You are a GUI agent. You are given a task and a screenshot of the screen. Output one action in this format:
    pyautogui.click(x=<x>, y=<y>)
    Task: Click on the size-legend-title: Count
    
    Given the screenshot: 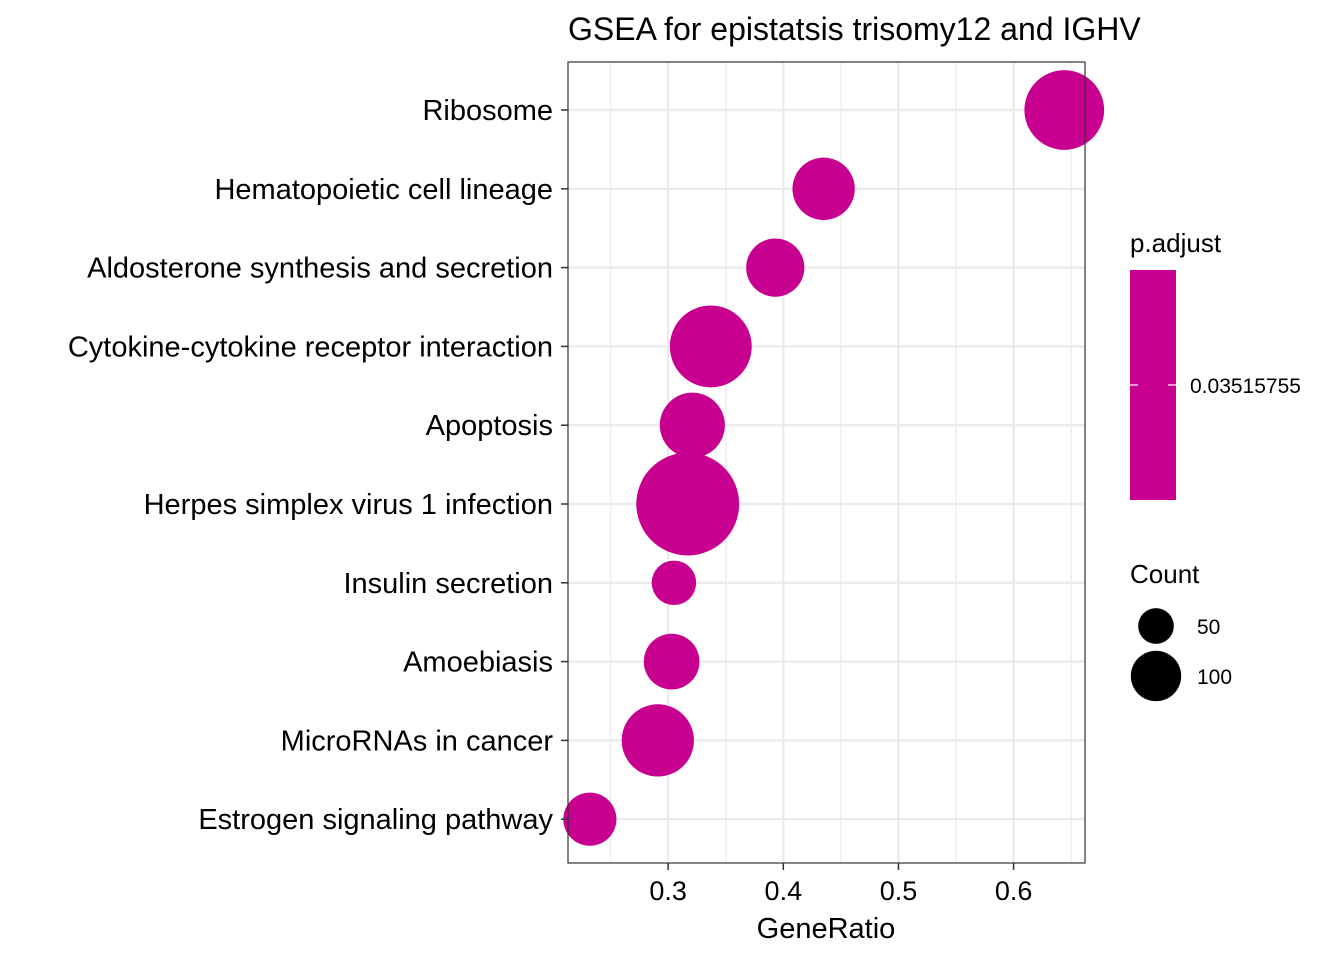 What is the action you would take?
    pyautogui.click(x=1165, y=574)
    